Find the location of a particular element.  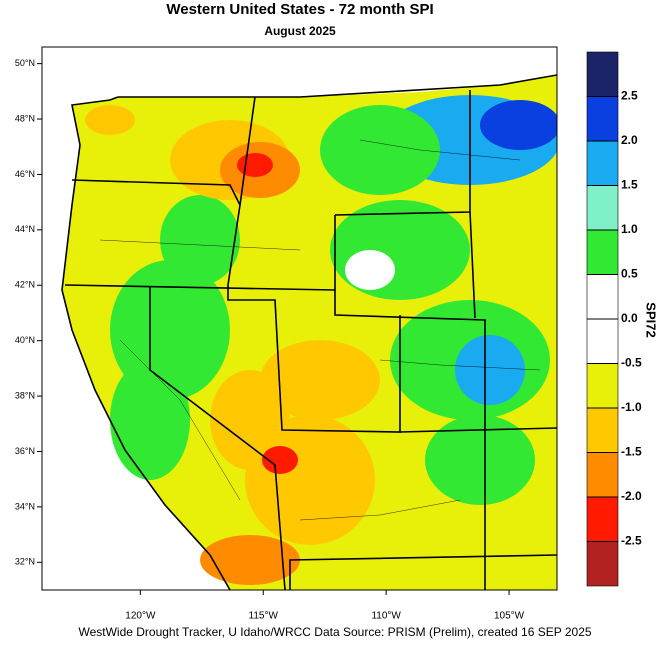

colorbar-tick-label: 1.5 is located at coordinates (629, 185).